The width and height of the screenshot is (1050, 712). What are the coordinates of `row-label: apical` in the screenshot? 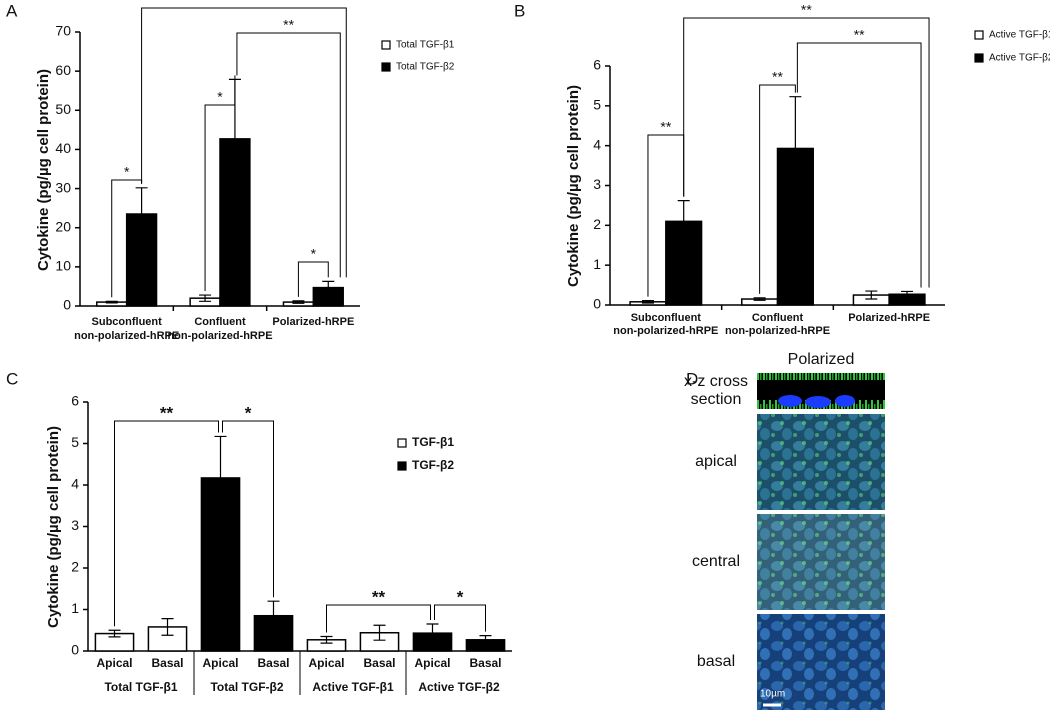 It's located at (716, 461).